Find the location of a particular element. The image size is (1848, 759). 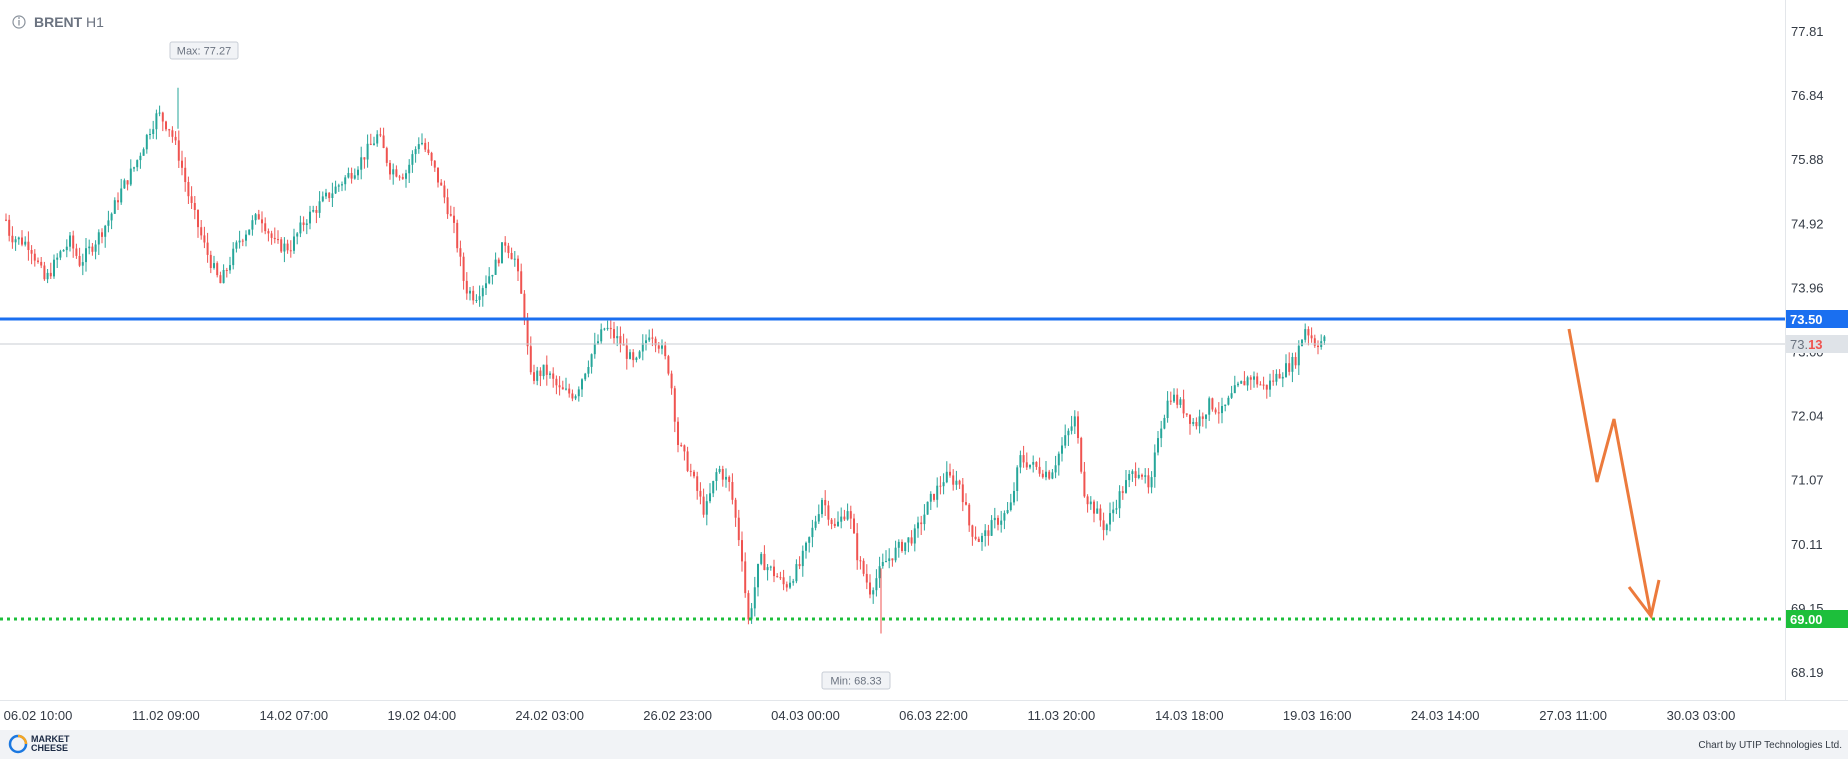

y-tick-label: 74.92 is located at coordinates (1807, 223).